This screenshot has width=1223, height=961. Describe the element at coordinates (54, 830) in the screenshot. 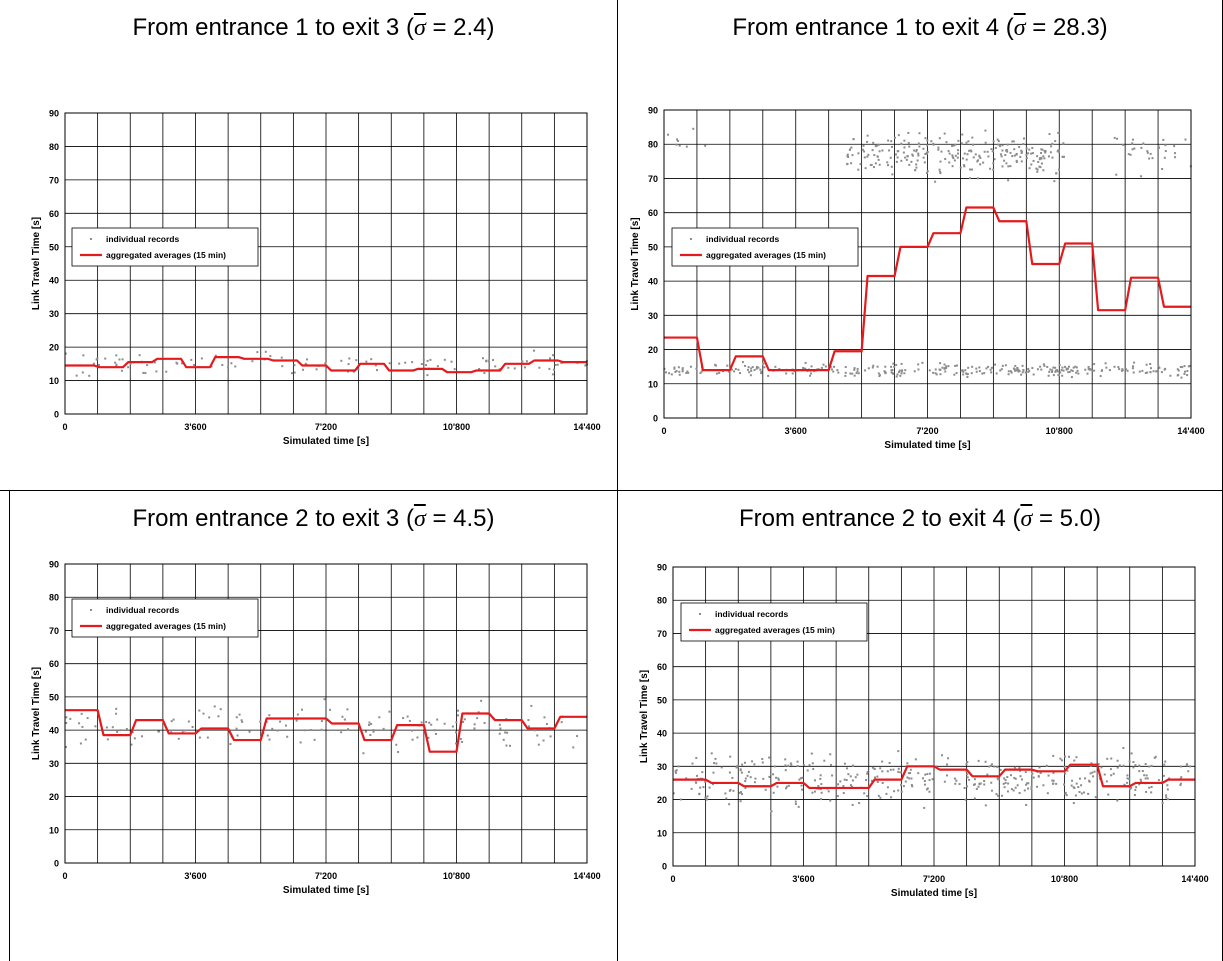

I see `y-tick-label: 10` at that location.